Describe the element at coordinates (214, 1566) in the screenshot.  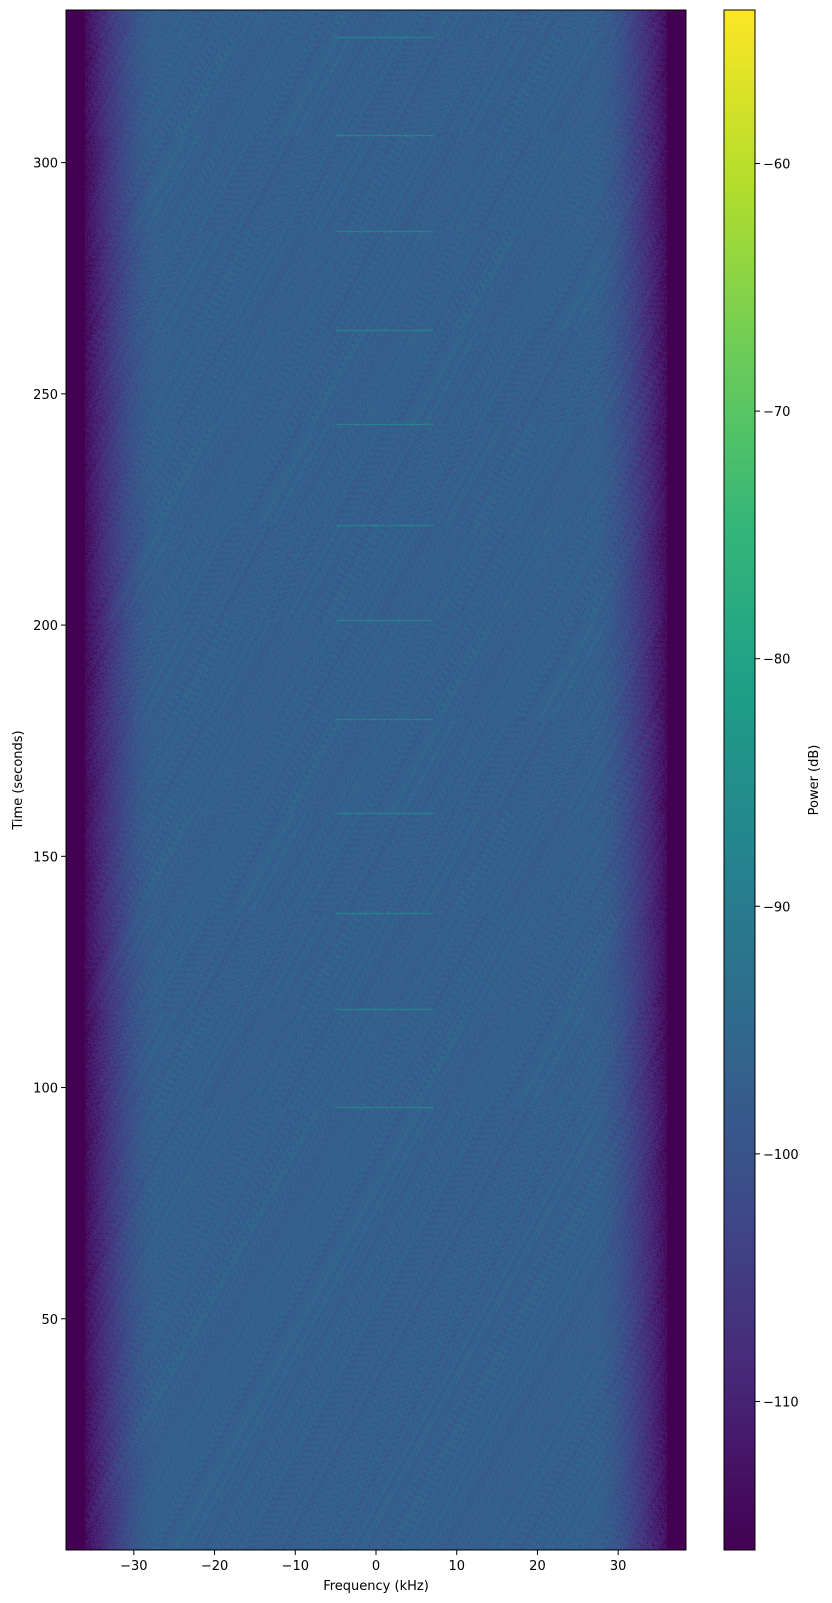
I see `x-tick-label: −20` at that location.